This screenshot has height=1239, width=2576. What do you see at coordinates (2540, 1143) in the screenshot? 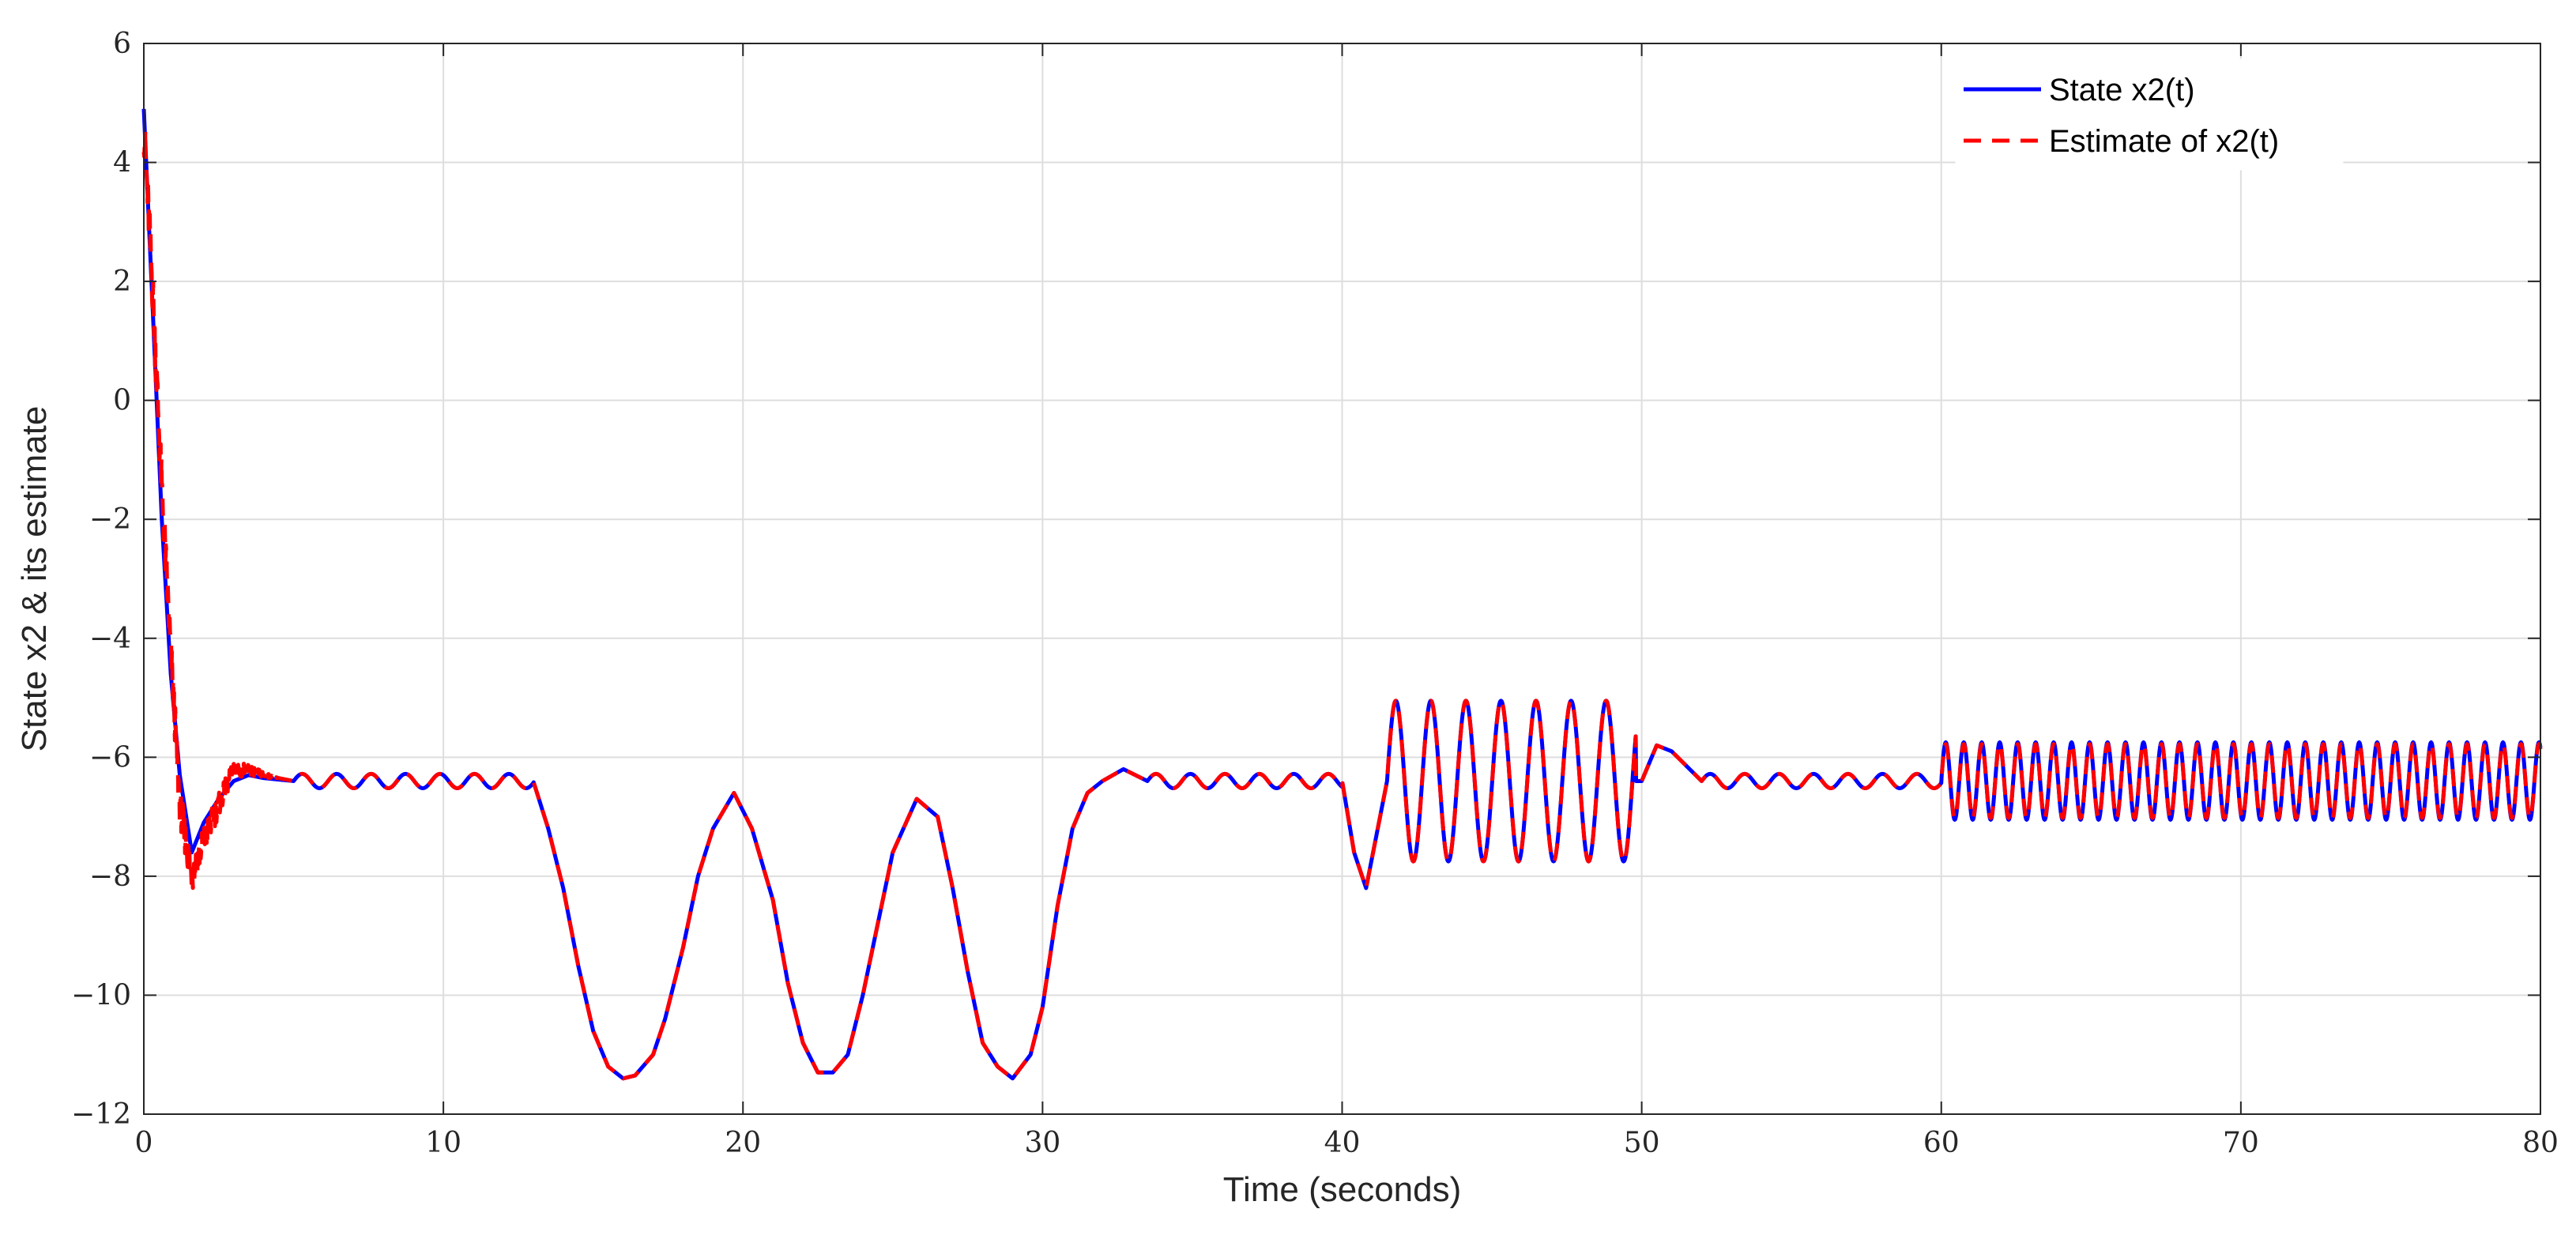
I see `x-tick-label: 80` at bounding box center [2540, 1143].